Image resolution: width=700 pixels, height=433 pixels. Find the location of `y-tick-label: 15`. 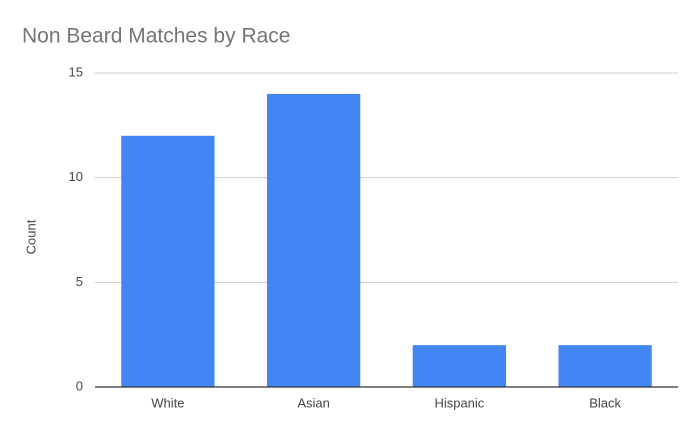

y-tick-label: 15 is located at coordinates (76, 71).